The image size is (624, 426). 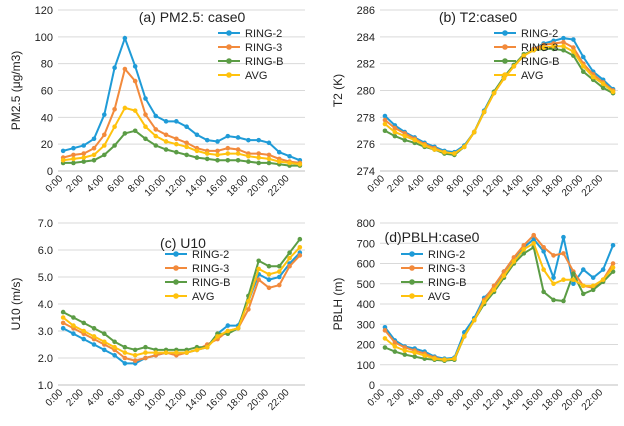 What do you see at coordinates (338, 304) in the screenshot?
I see `y-axis-label: PBLH (m)` at bounding box center [338, 304].